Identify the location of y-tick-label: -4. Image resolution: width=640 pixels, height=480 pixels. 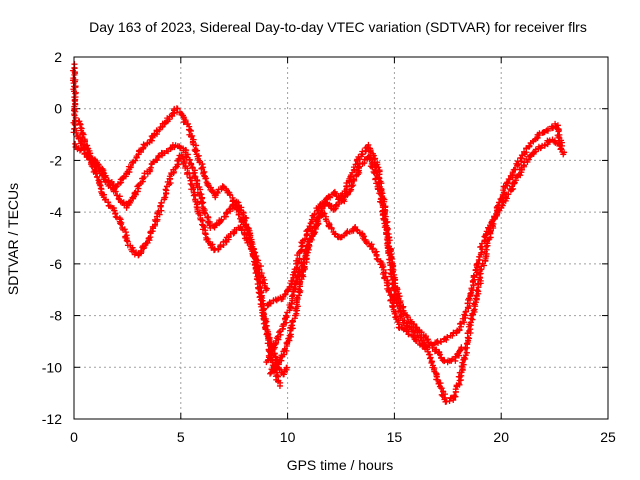
(56, 212).